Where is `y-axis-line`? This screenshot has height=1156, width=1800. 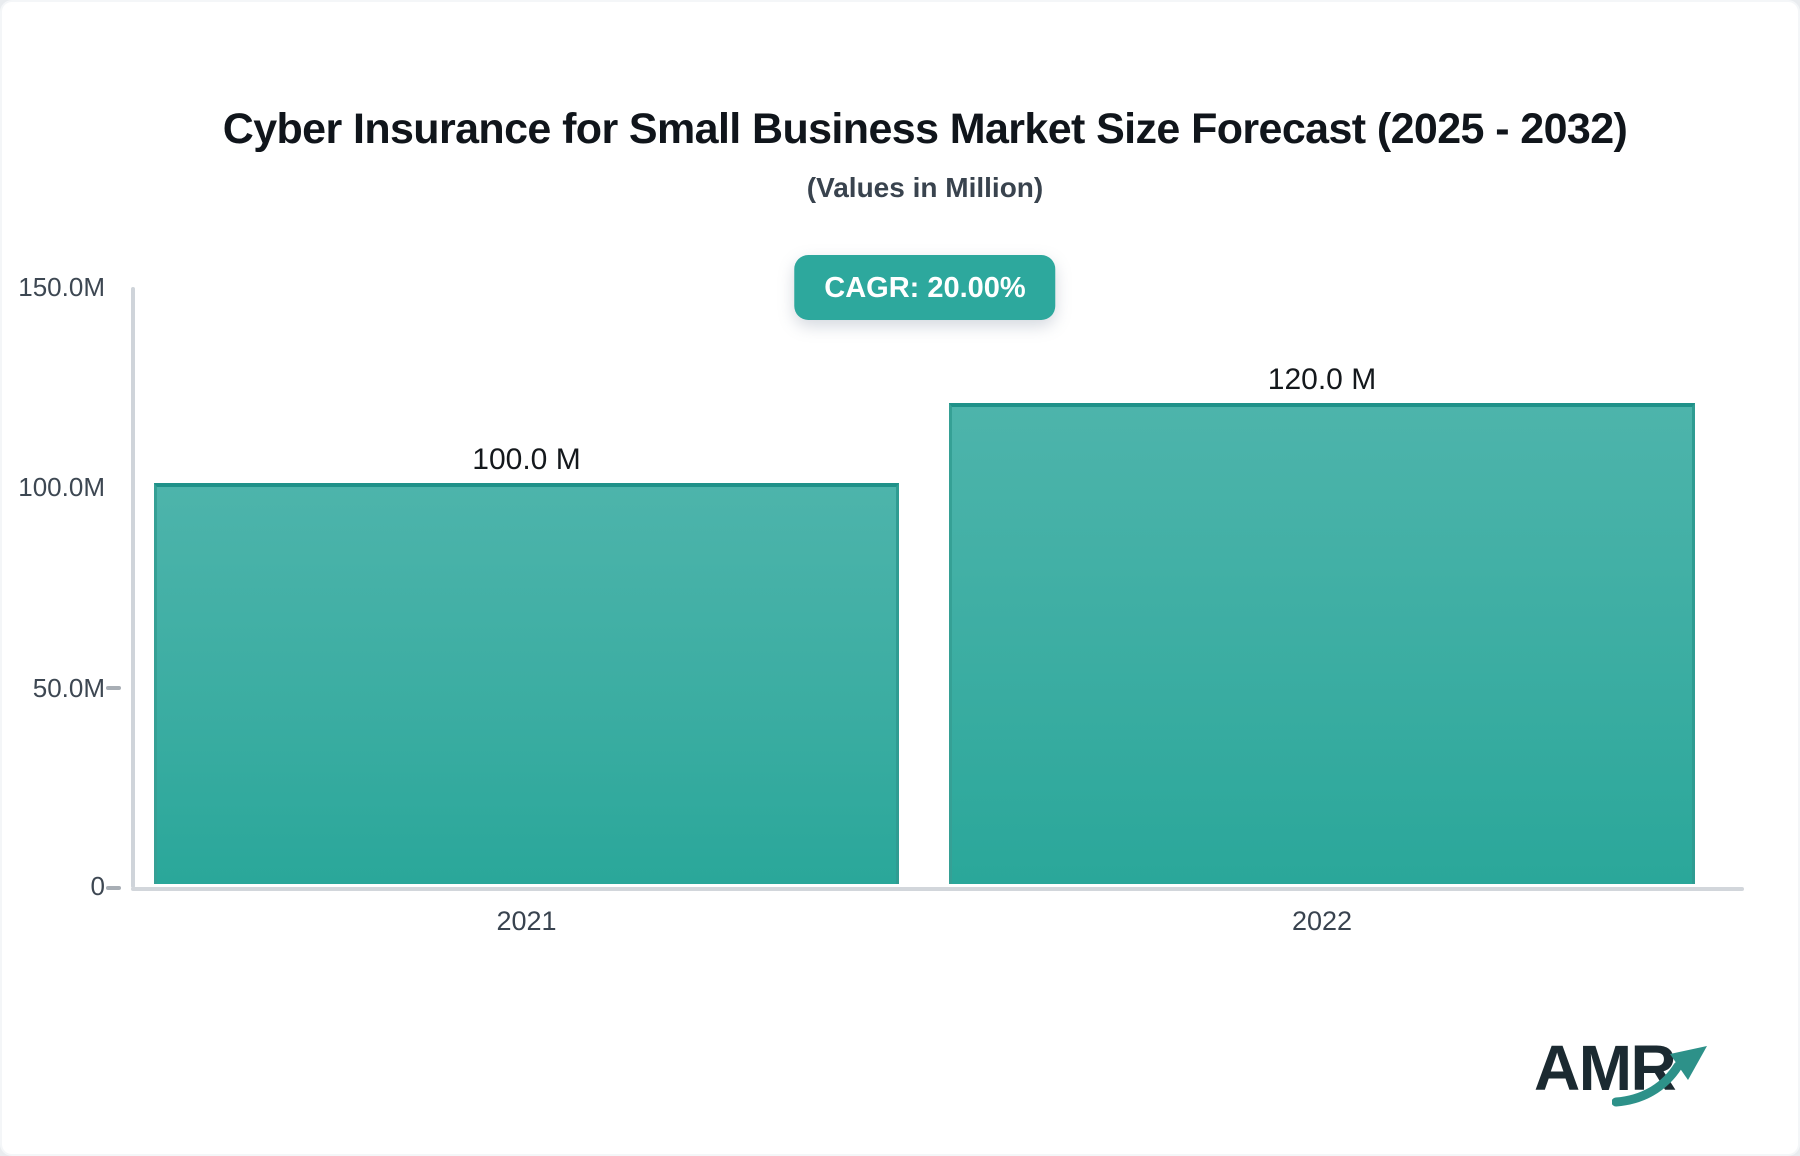 y-axis-line is located at coordinates (133, 587).